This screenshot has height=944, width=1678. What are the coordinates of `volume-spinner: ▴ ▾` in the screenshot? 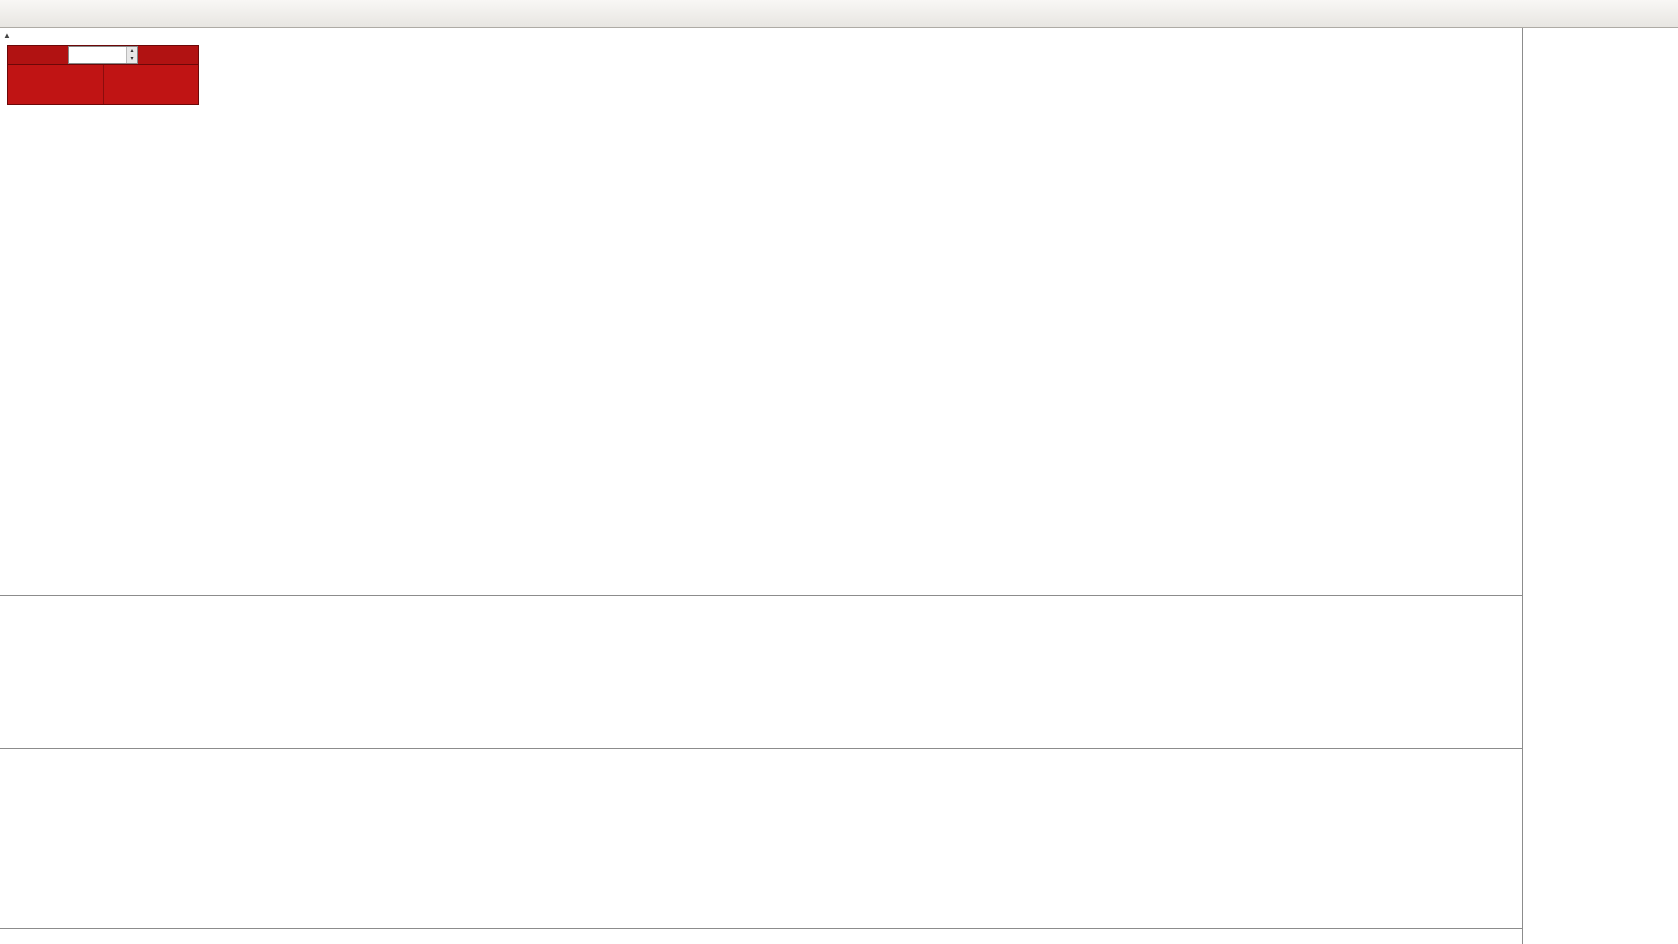 It's located at (131, 55).